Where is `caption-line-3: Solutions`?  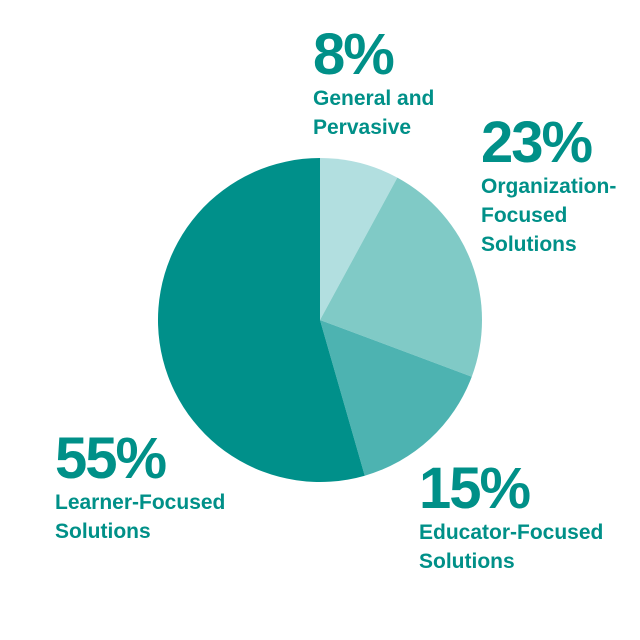
caption-line-3: Solutions is located at coordinates (529, 244).